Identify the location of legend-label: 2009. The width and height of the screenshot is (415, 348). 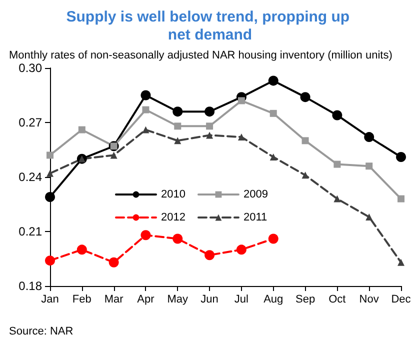
(255, 194).